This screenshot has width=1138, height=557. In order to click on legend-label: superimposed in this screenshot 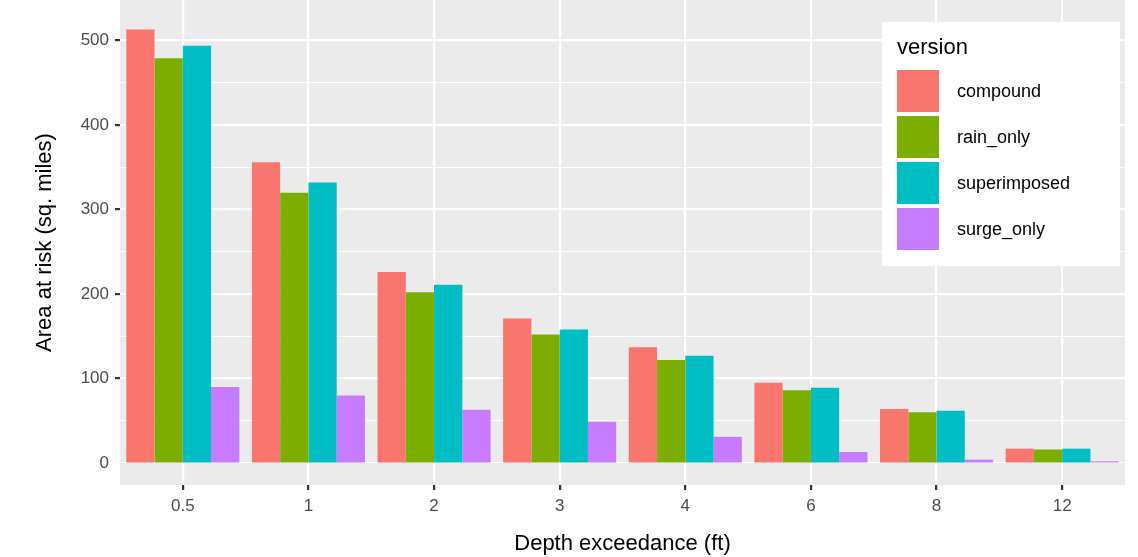, I will do `click(1014, 183)`.